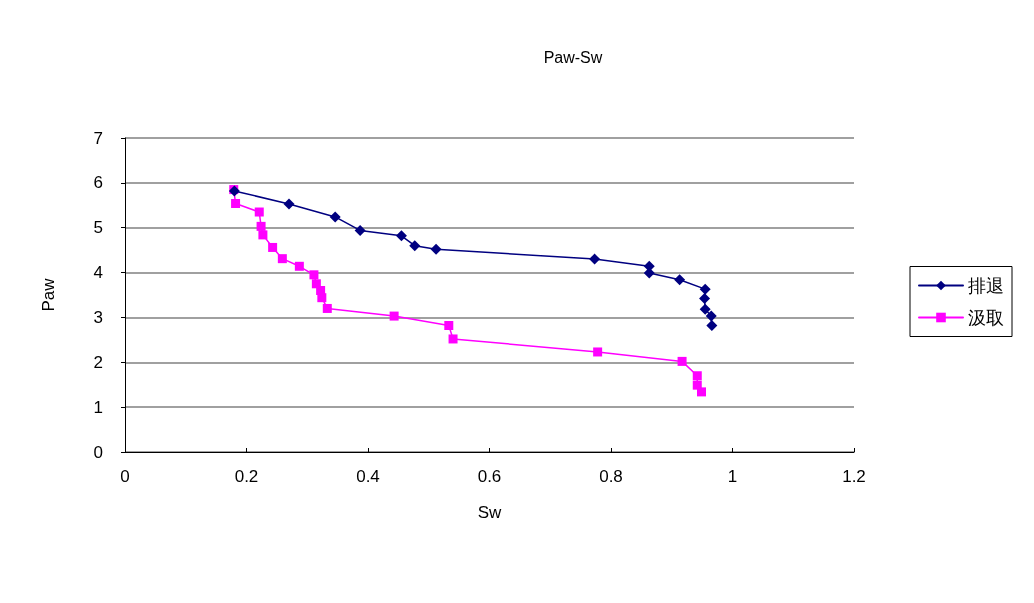  I want to click on x-tick-label: 1, so click(732, 476).